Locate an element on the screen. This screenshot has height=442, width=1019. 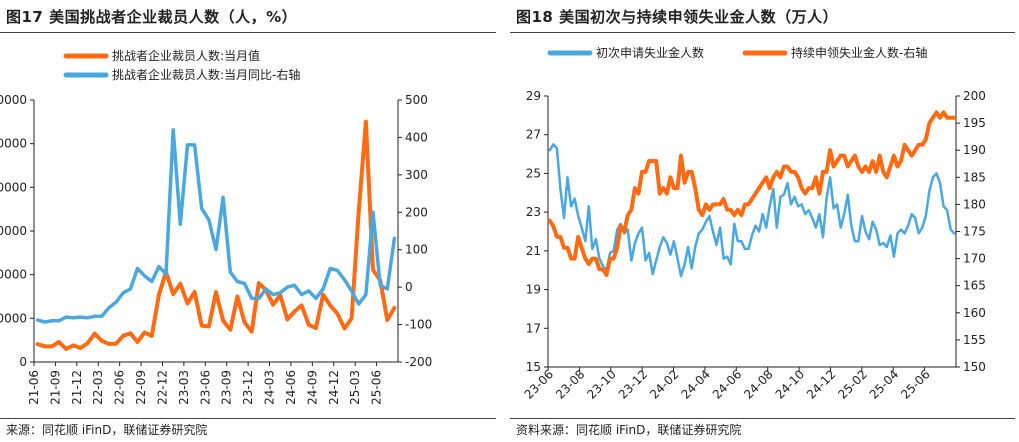
left-y-tick-label: 150000 is located at coordinates (13, 231).